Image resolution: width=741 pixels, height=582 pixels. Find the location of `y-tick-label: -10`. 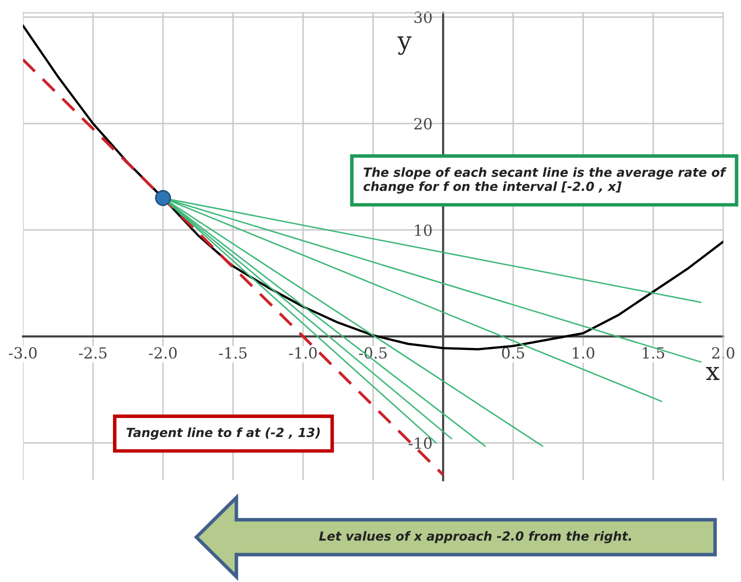

y-tick-label: -10 is located at coordinates (420, 443).